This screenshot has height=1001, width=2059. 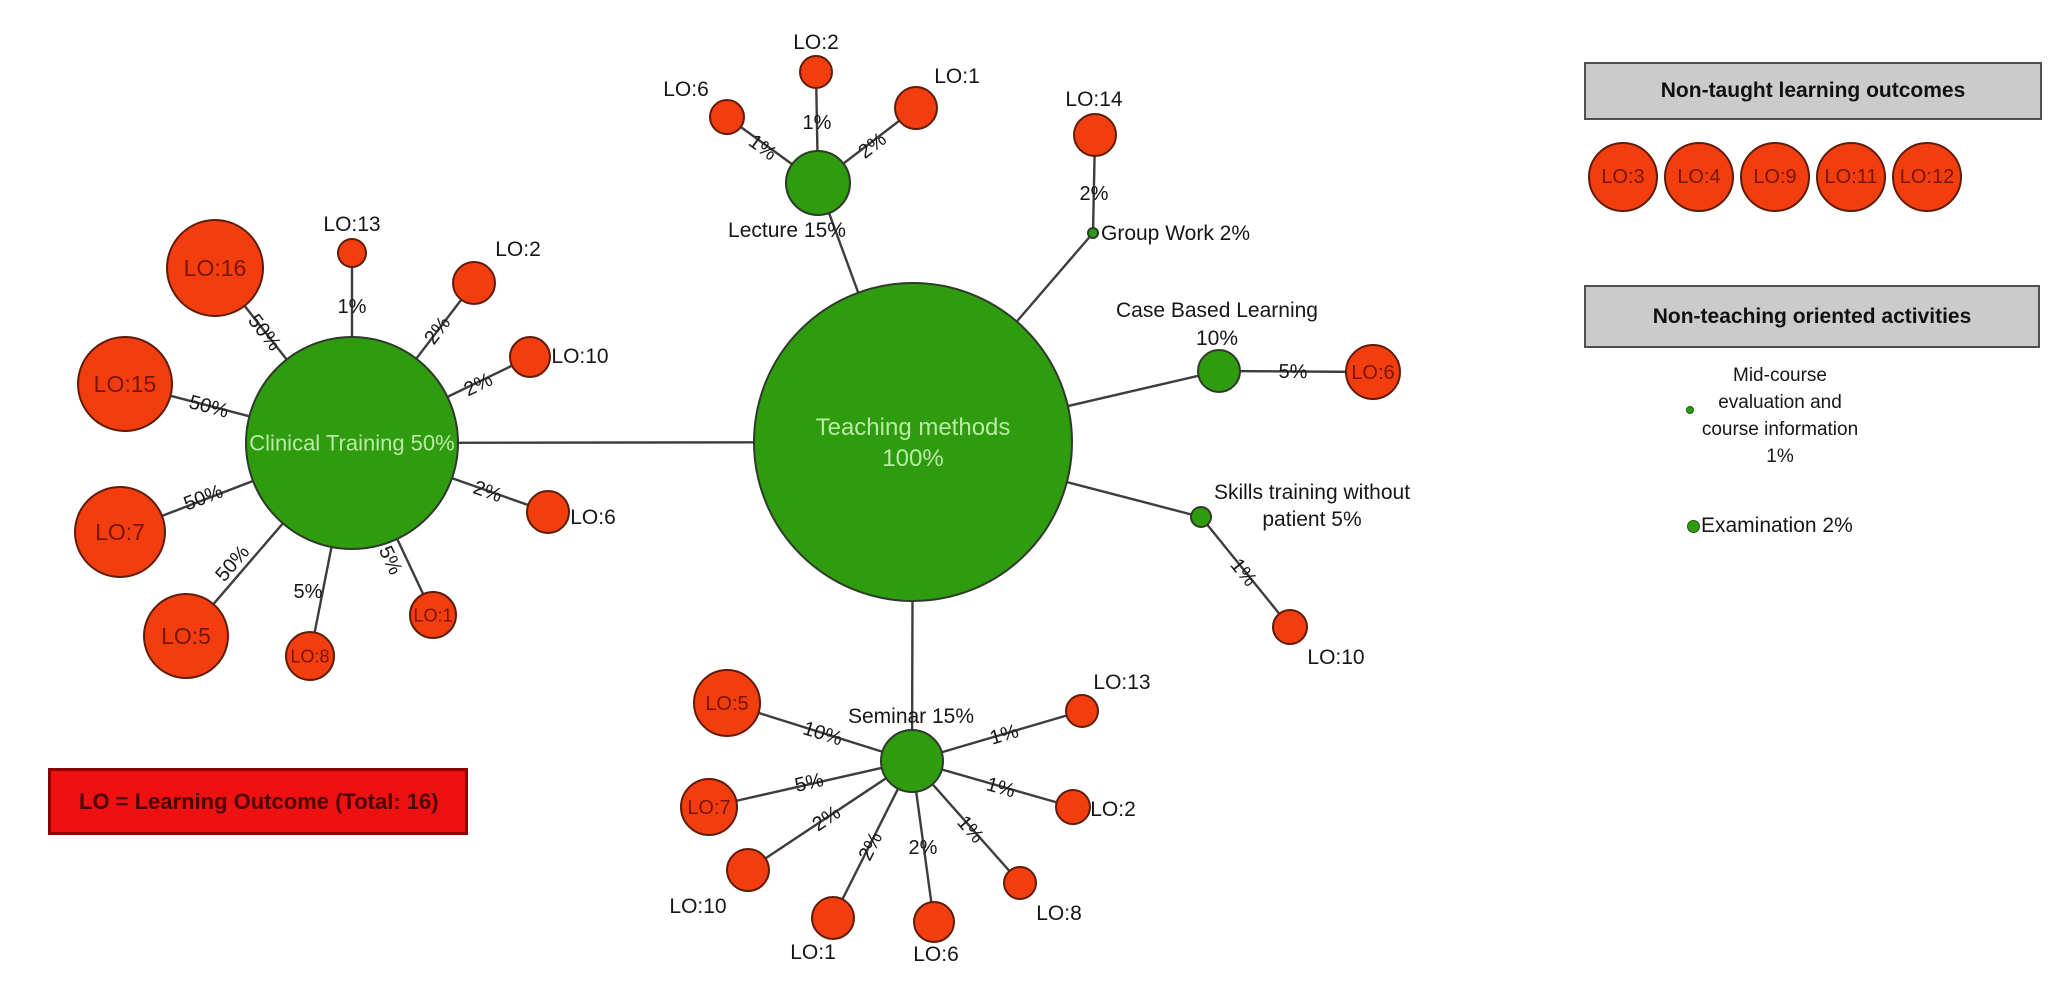 I want to click on node-se_lo7, so click(x=709, y=807).